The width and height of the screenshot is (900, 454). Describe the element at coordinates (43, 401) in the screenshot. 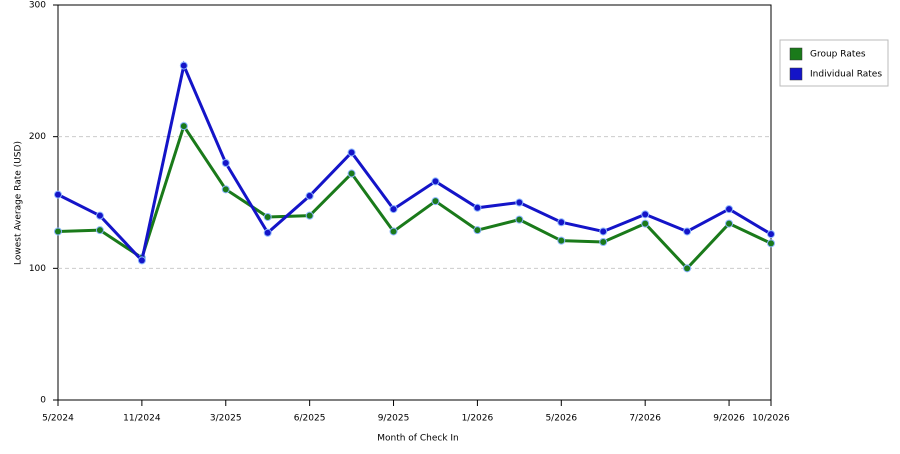

I see `y-tick-label: 0` at that location.